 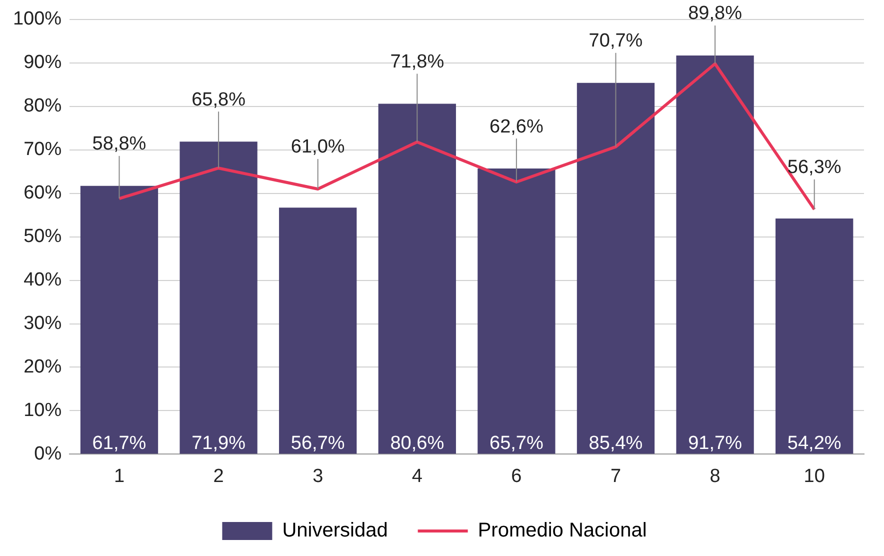 What do you see at coordinates (119, 144) in the screenshot?
I see `data-label: 58,8%` at bounding box center [119, 144].